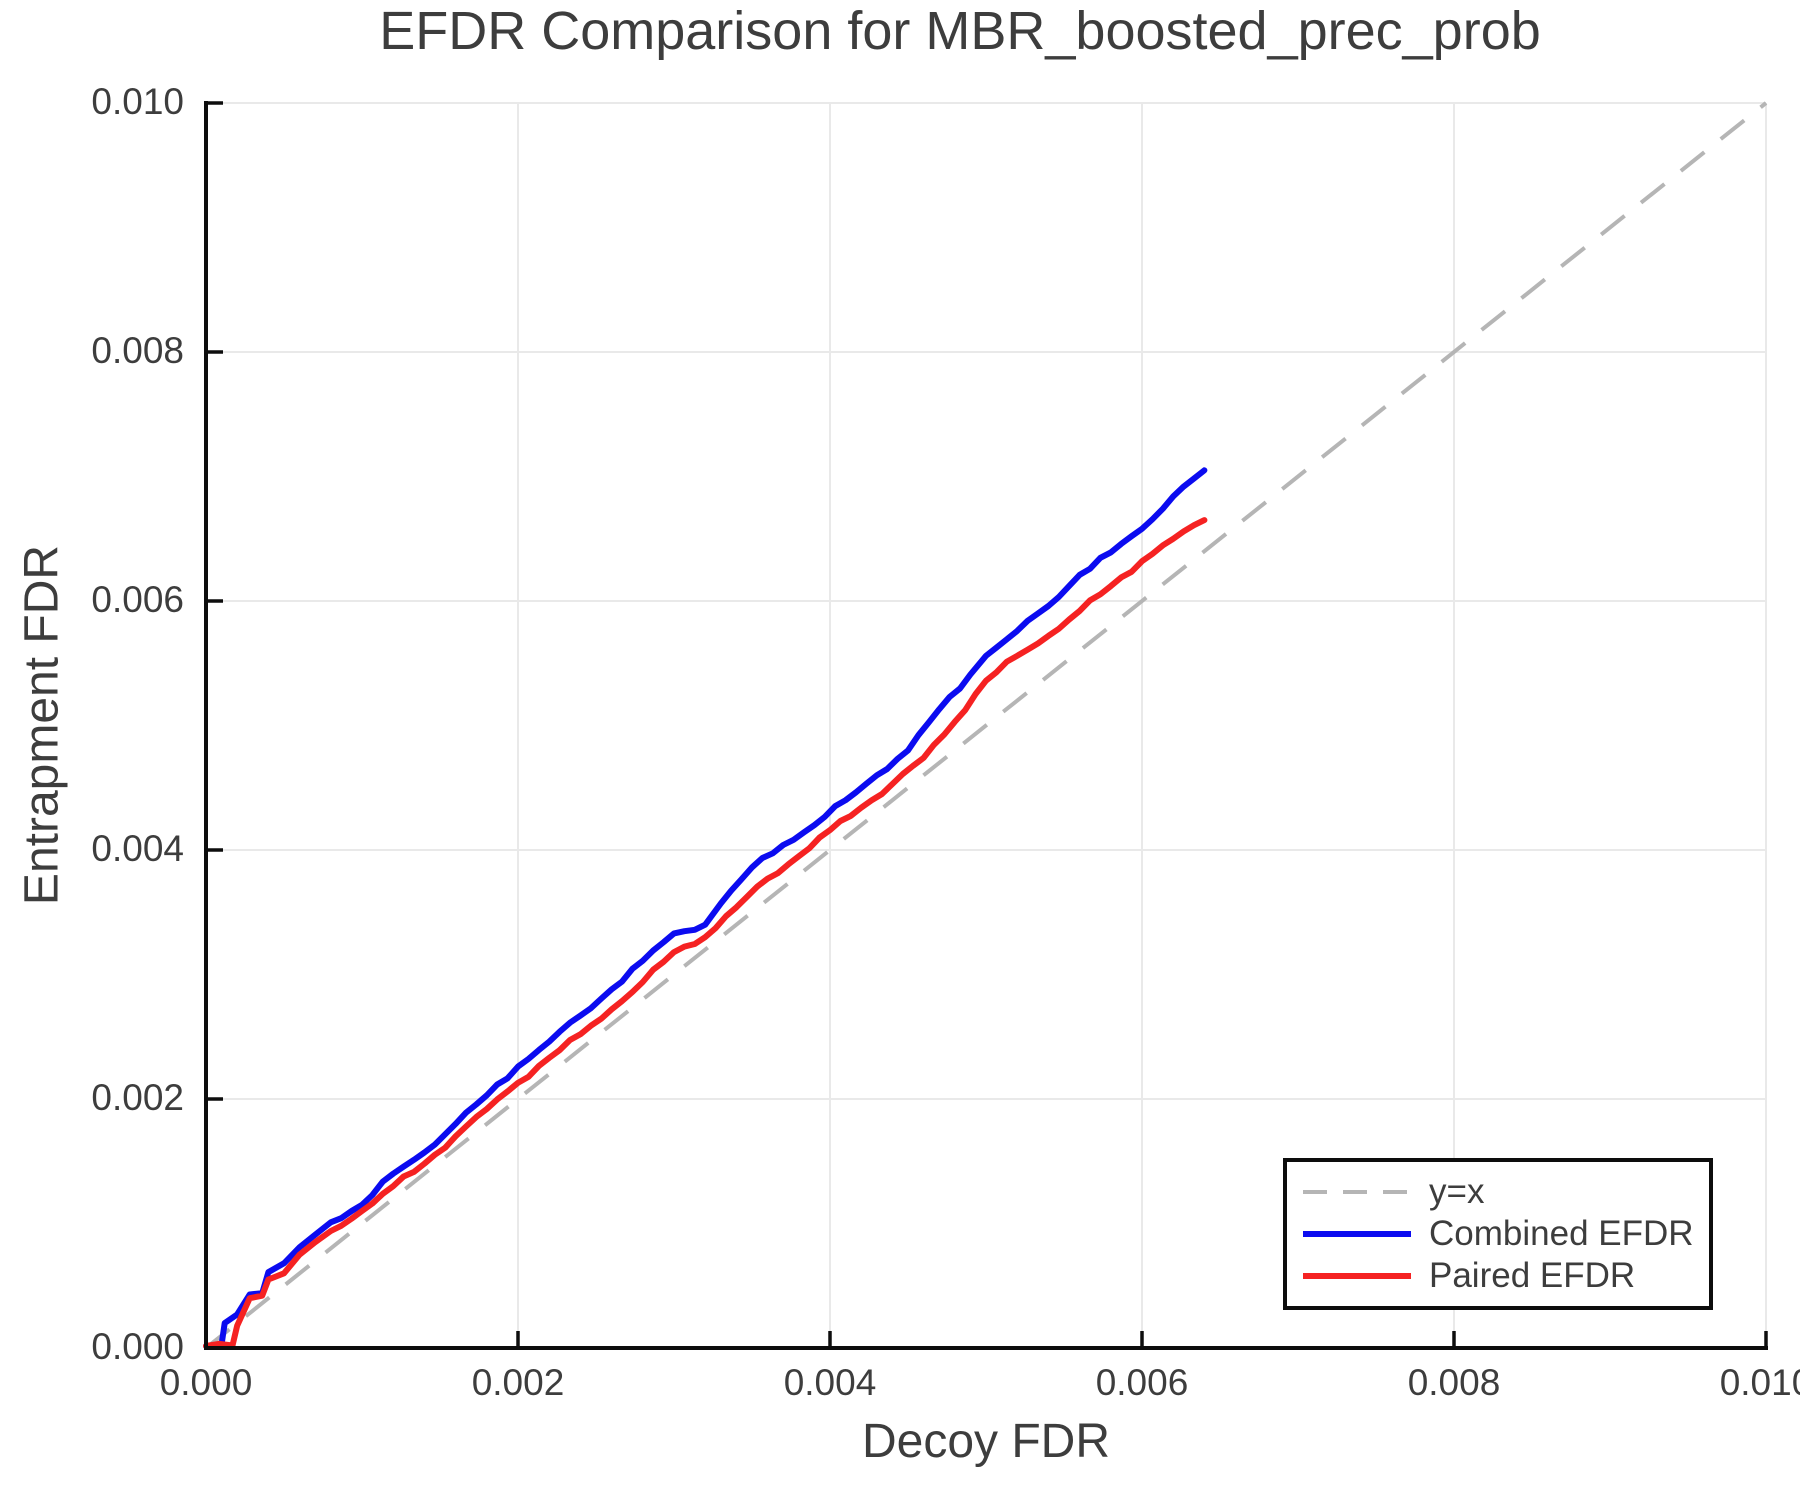  What do you see at coordinates (1532, 1275) in the screenshot?
I see `legend-label: Paired EFDR` at bounding box center [1532, 1275].